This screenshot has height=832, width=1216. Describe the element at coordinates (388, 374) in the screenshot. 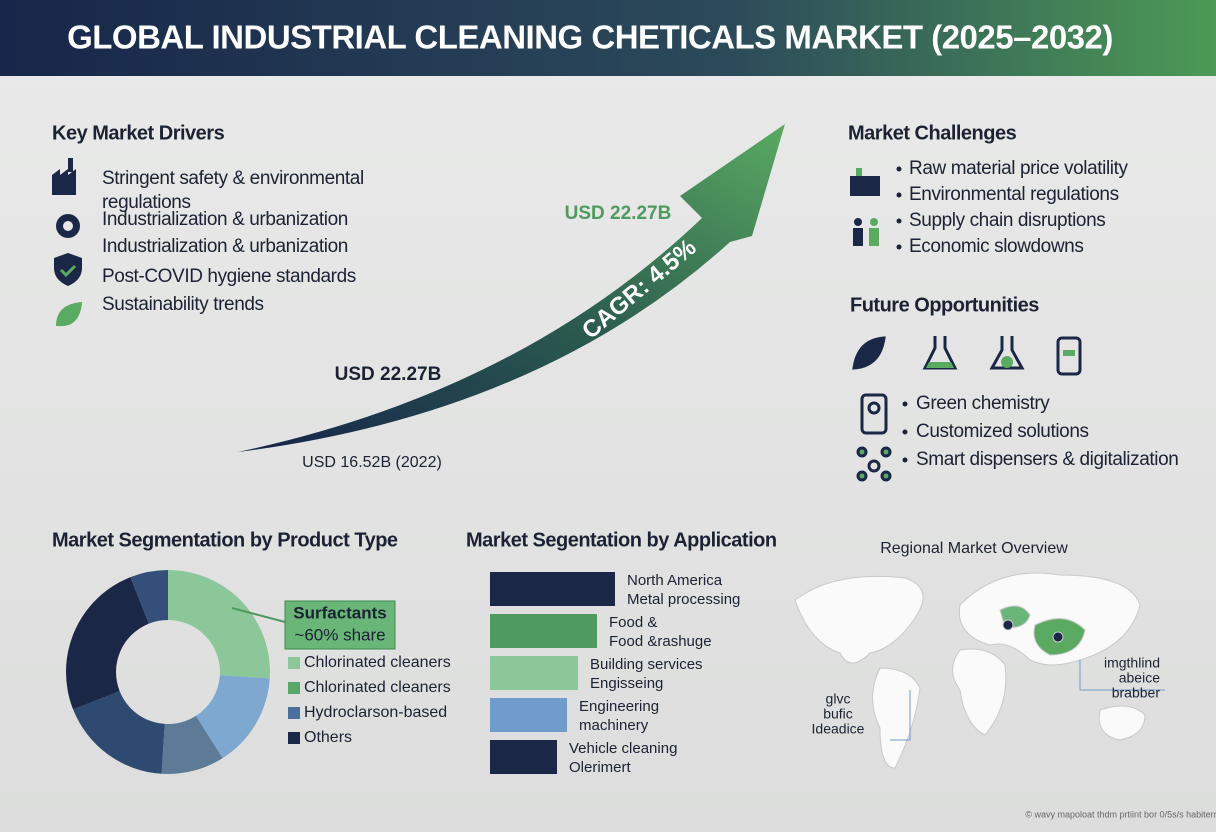

I see `mid-label: USD 22.27B` at that location.